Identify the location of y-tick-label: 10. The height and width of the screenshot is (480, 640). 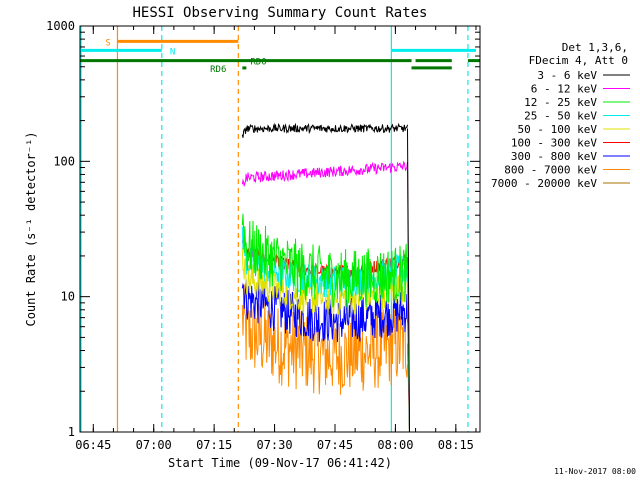
(68, 297).